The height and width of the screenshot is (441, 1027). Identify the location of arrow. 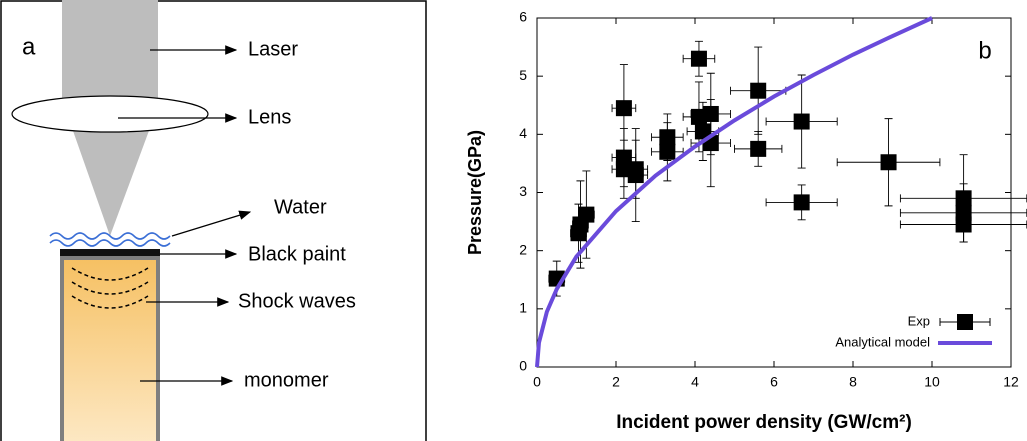
(211, 223).